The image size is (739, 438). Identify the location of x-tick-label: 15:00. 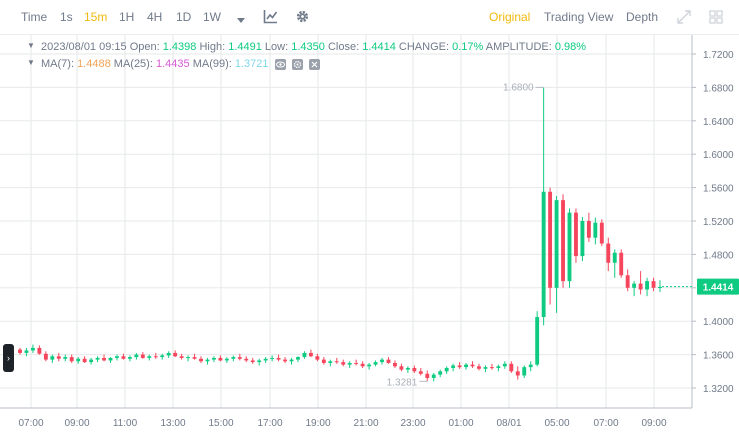
(220, 423).